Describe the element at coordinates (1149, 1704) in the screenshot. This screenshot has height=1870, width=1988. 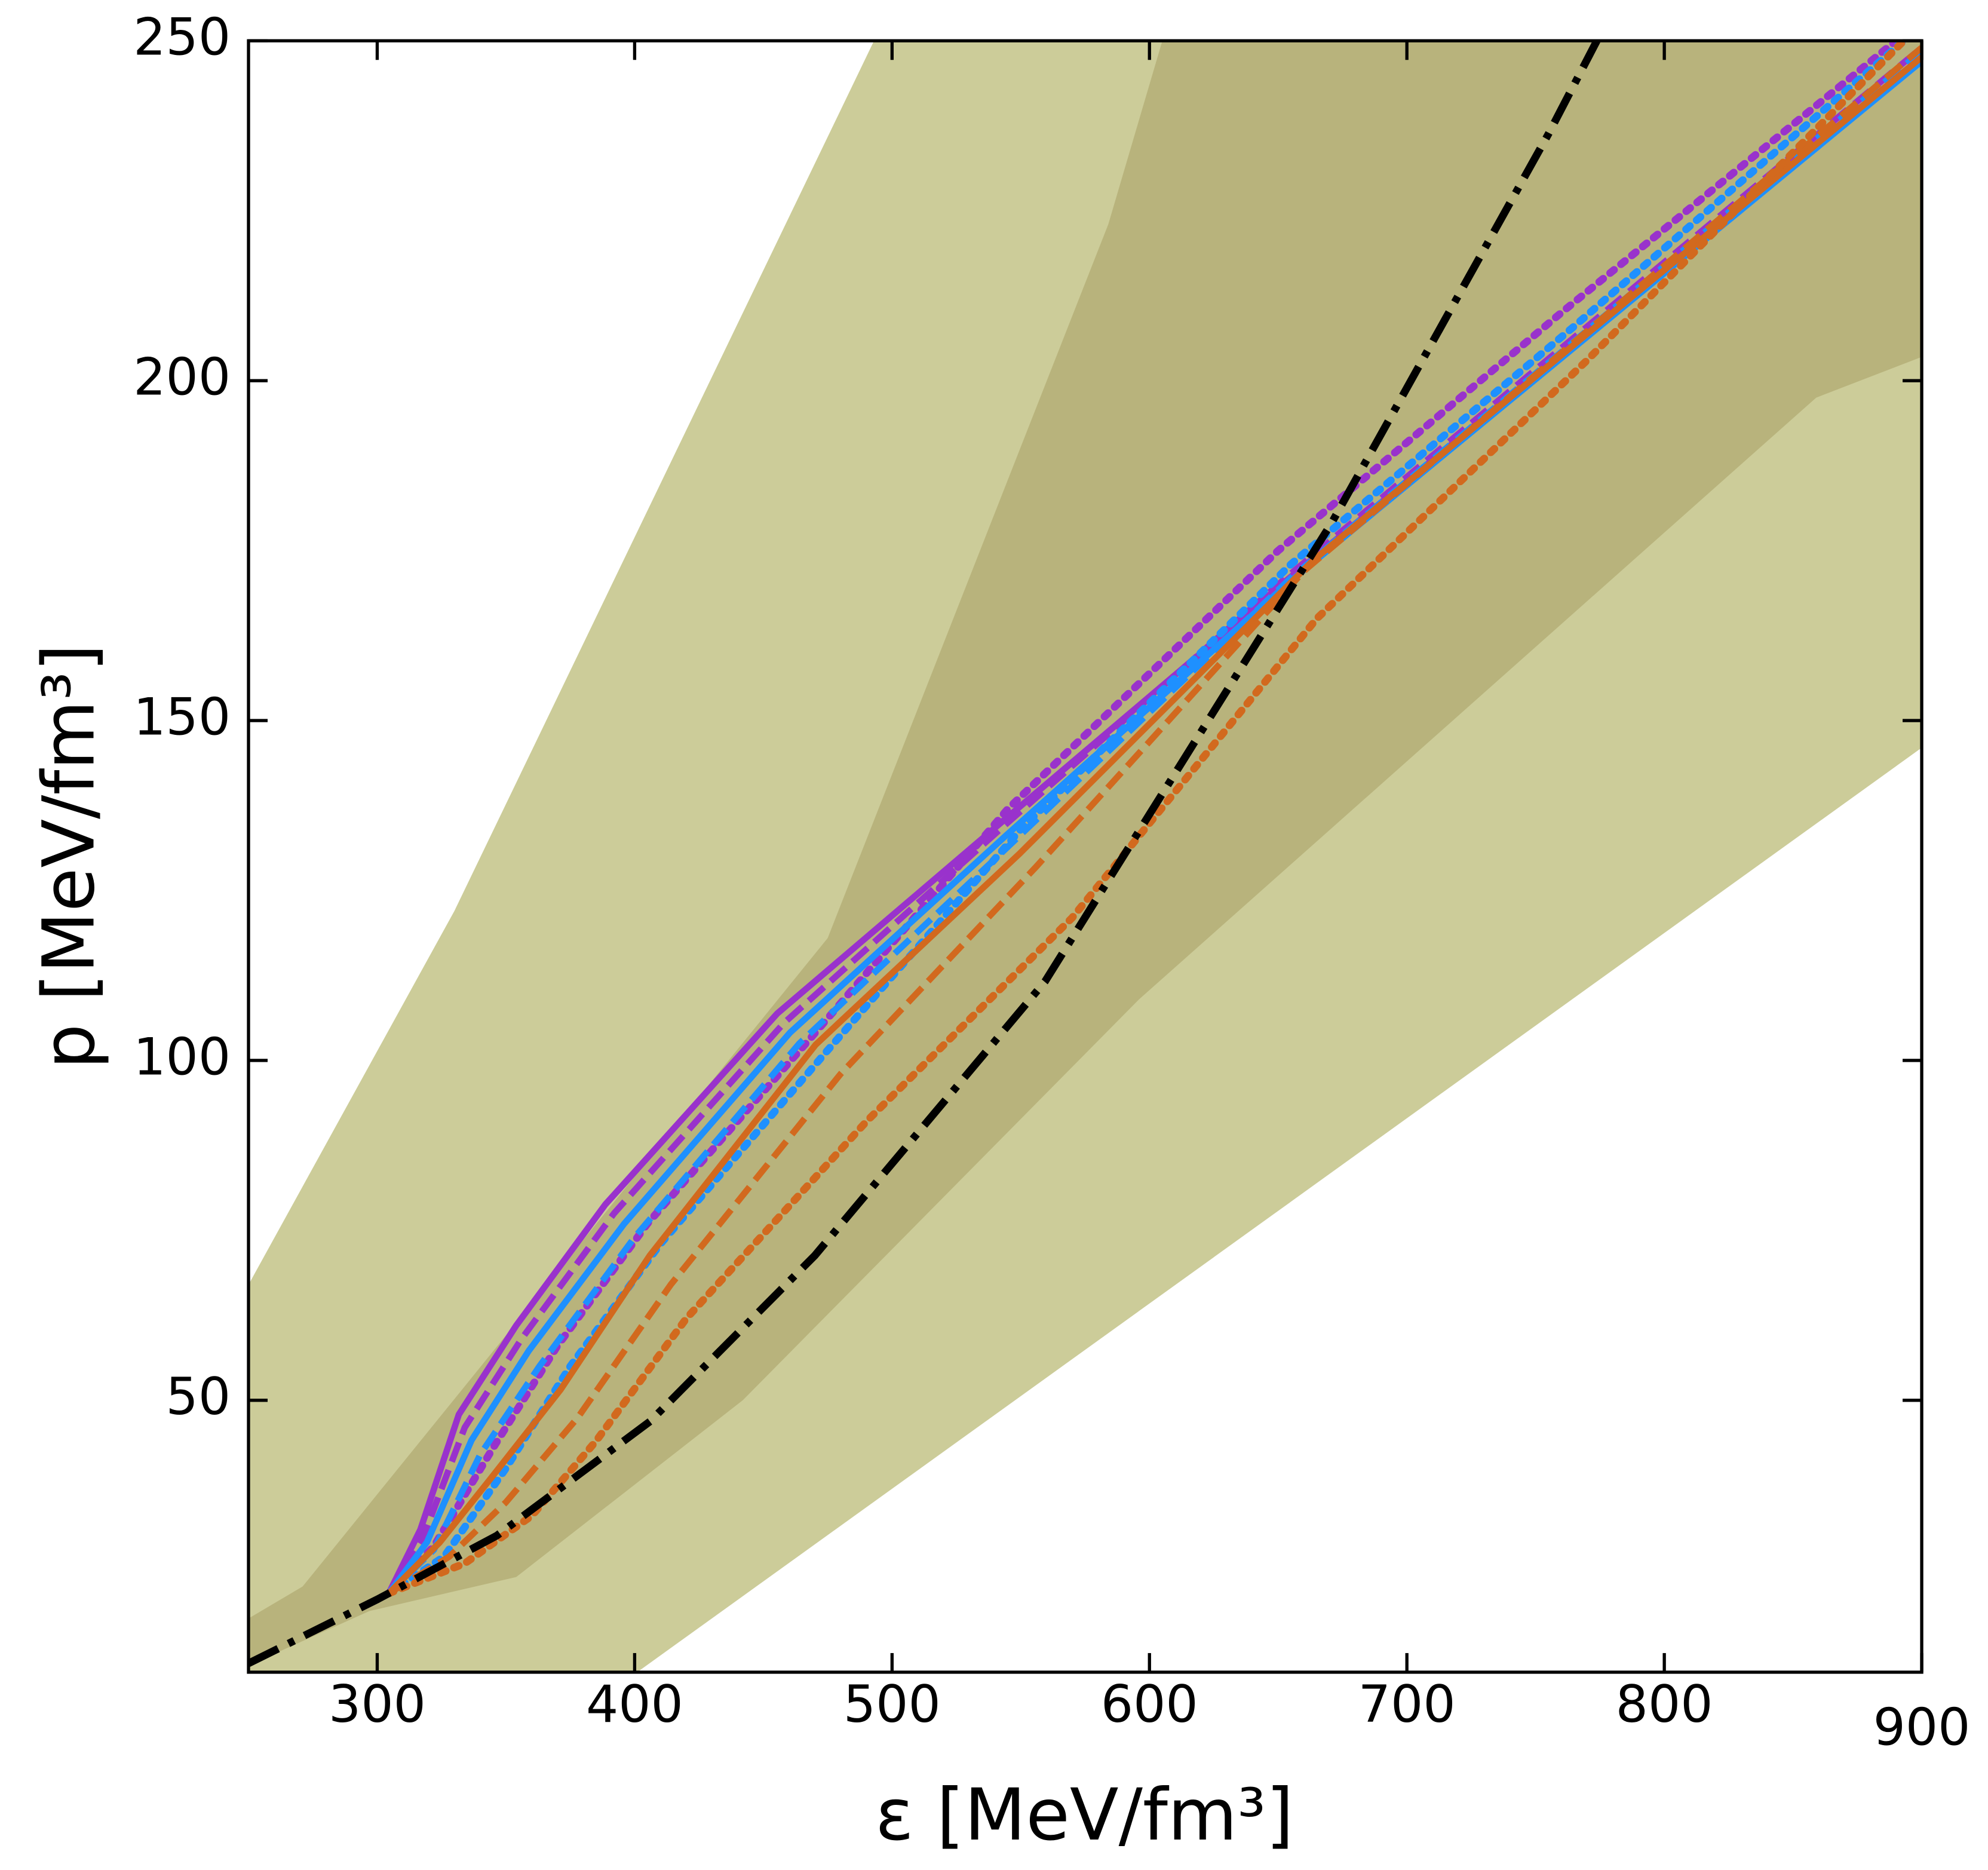
I see `x-tick-label: 600` at that location.